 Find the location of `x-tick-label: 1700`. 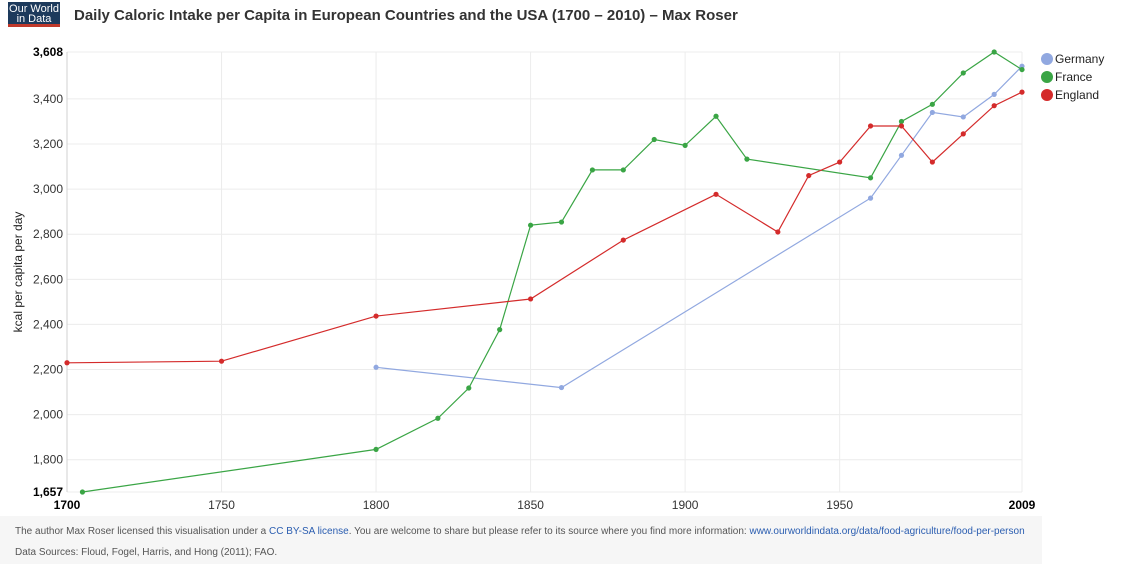

x-tick-label: 1700 is located at coordinates (67, 505).